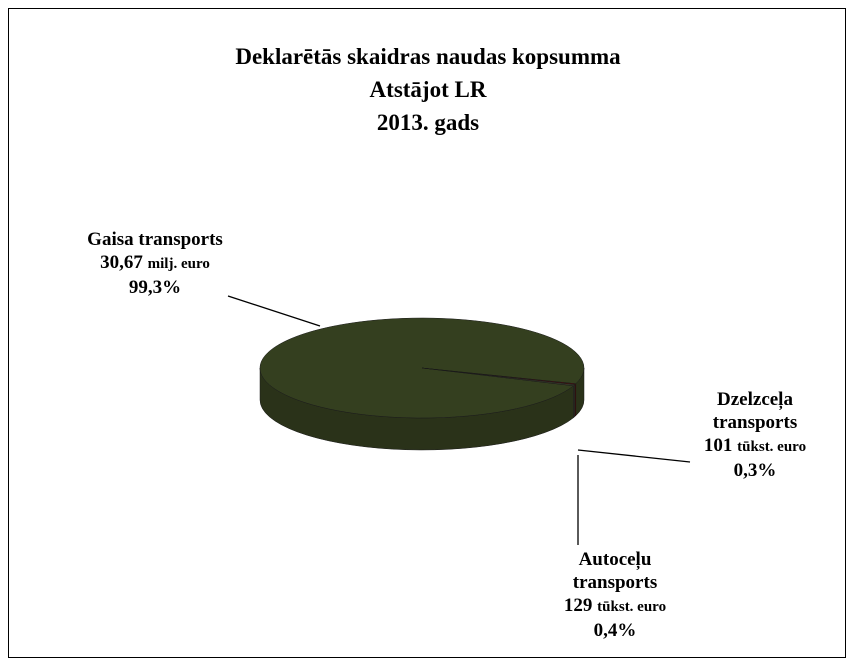  I want to click on value-label: 0,4%, so click(615, 630).